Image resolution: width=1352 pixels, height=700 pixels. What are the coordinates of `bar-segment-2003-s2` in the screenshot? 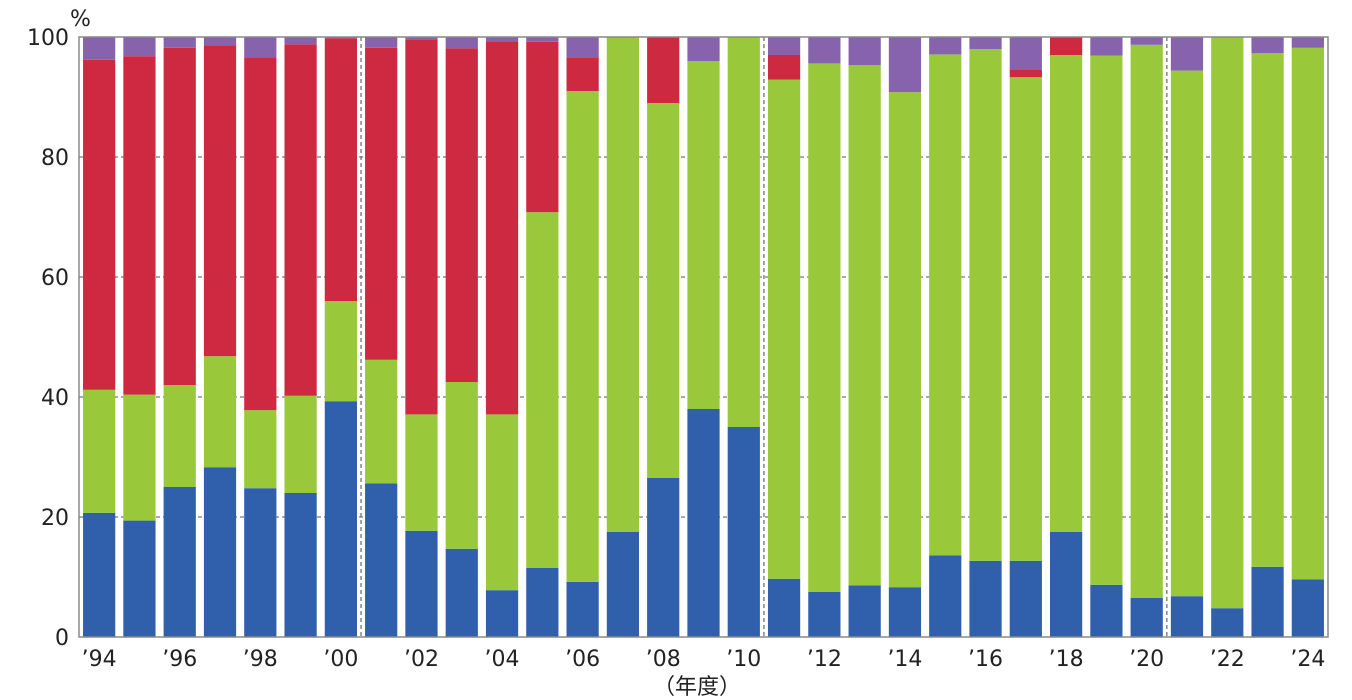 It's located at (461, 465).